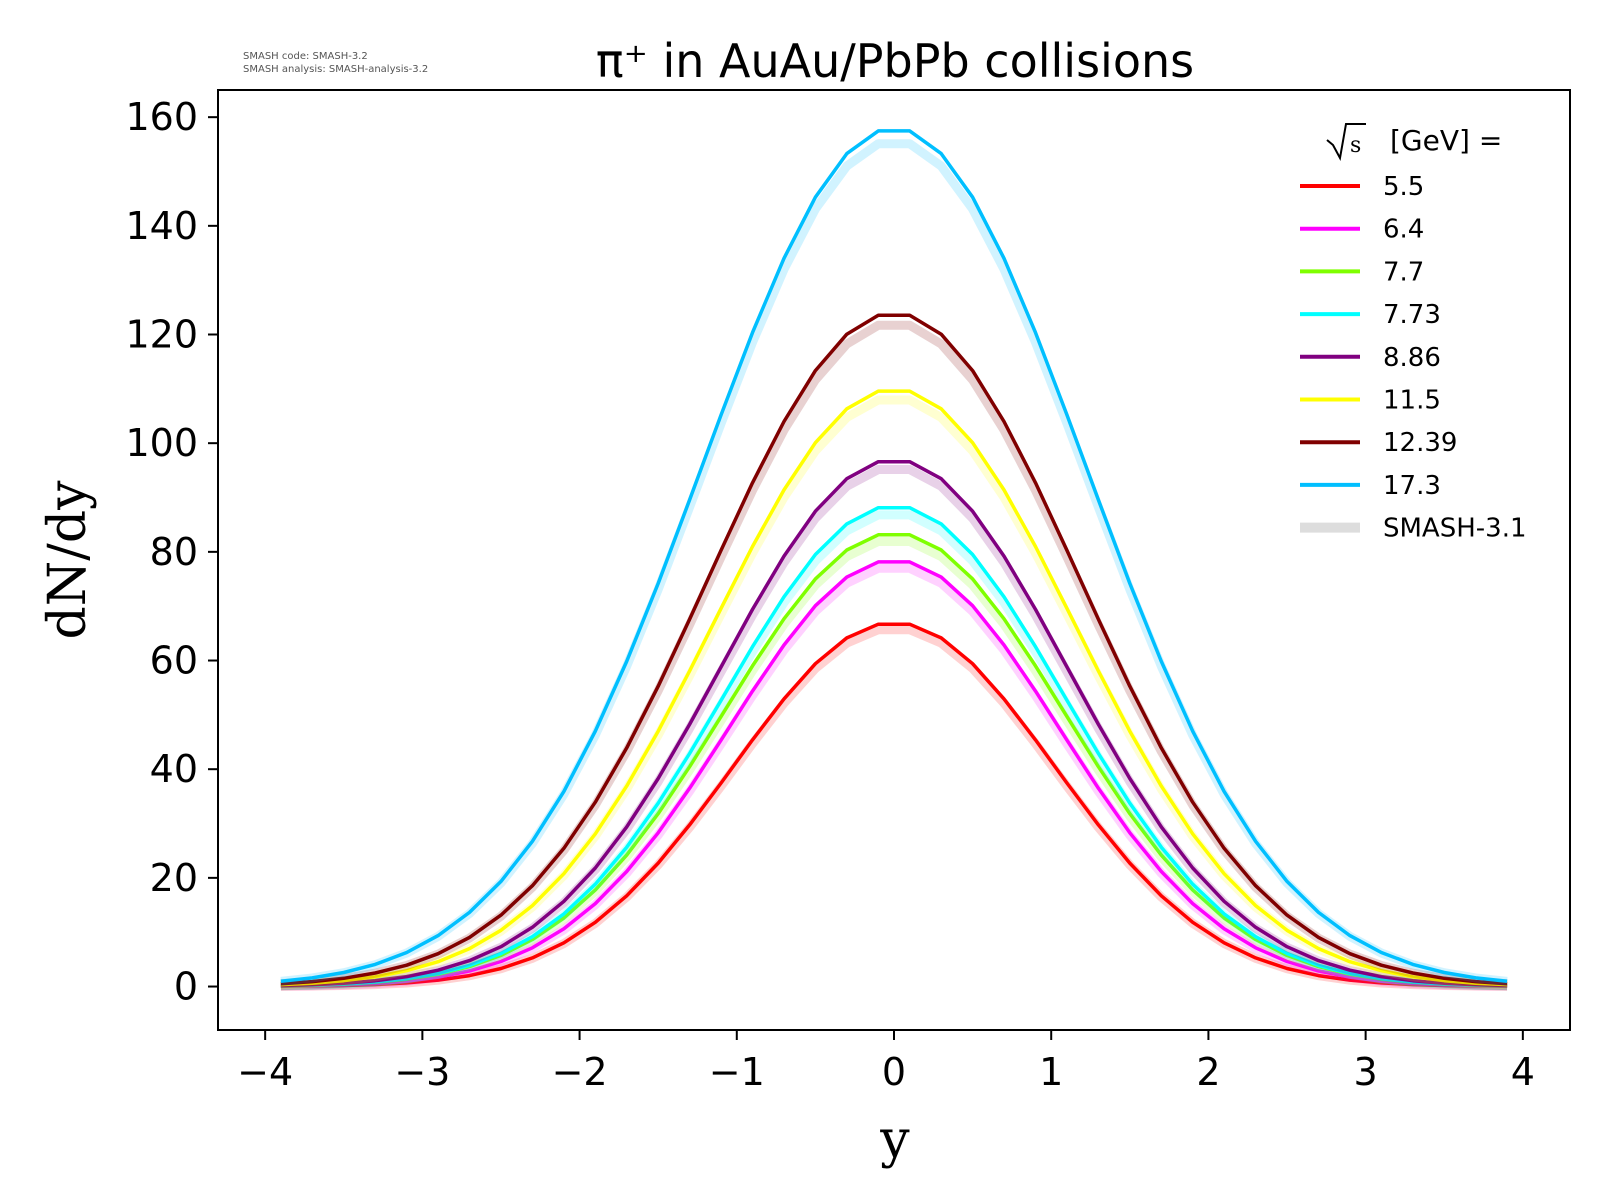 The width and height of the screenshot is (1600, 1200). What do you see at coordinates (1420, 443) in the screenshot?
I see `legend-label: 12.39` at bounding box center [1420, 443].